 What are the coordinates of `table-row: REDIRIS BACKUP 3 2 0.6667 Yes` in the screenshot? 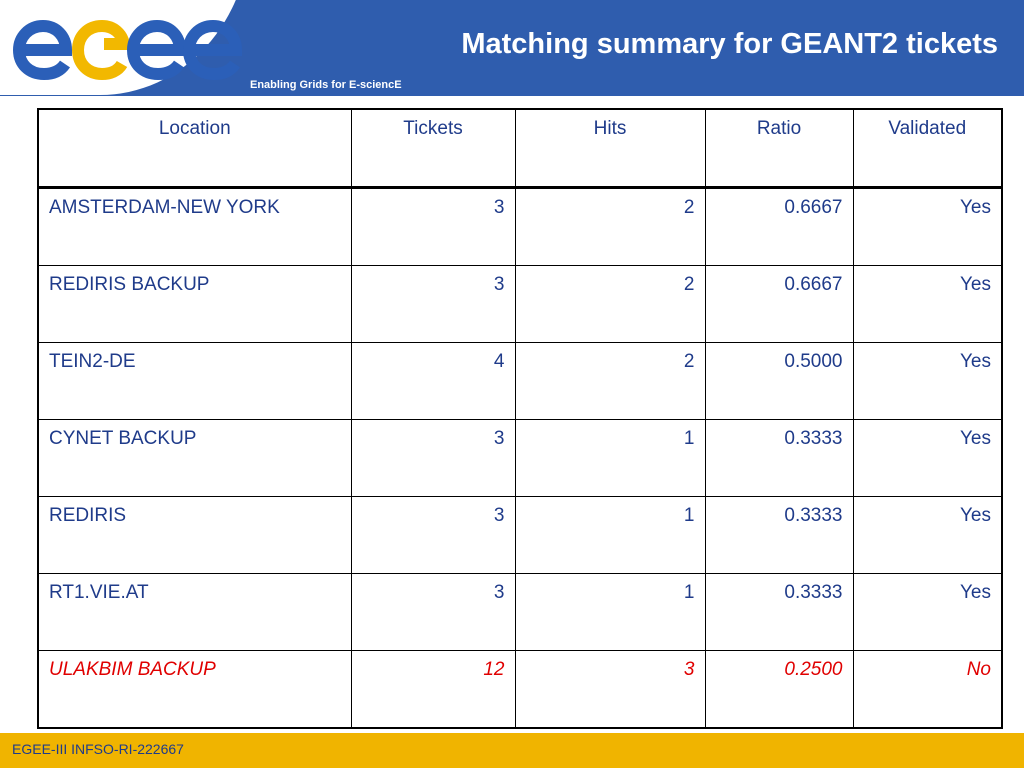 It's located at (520, 304).